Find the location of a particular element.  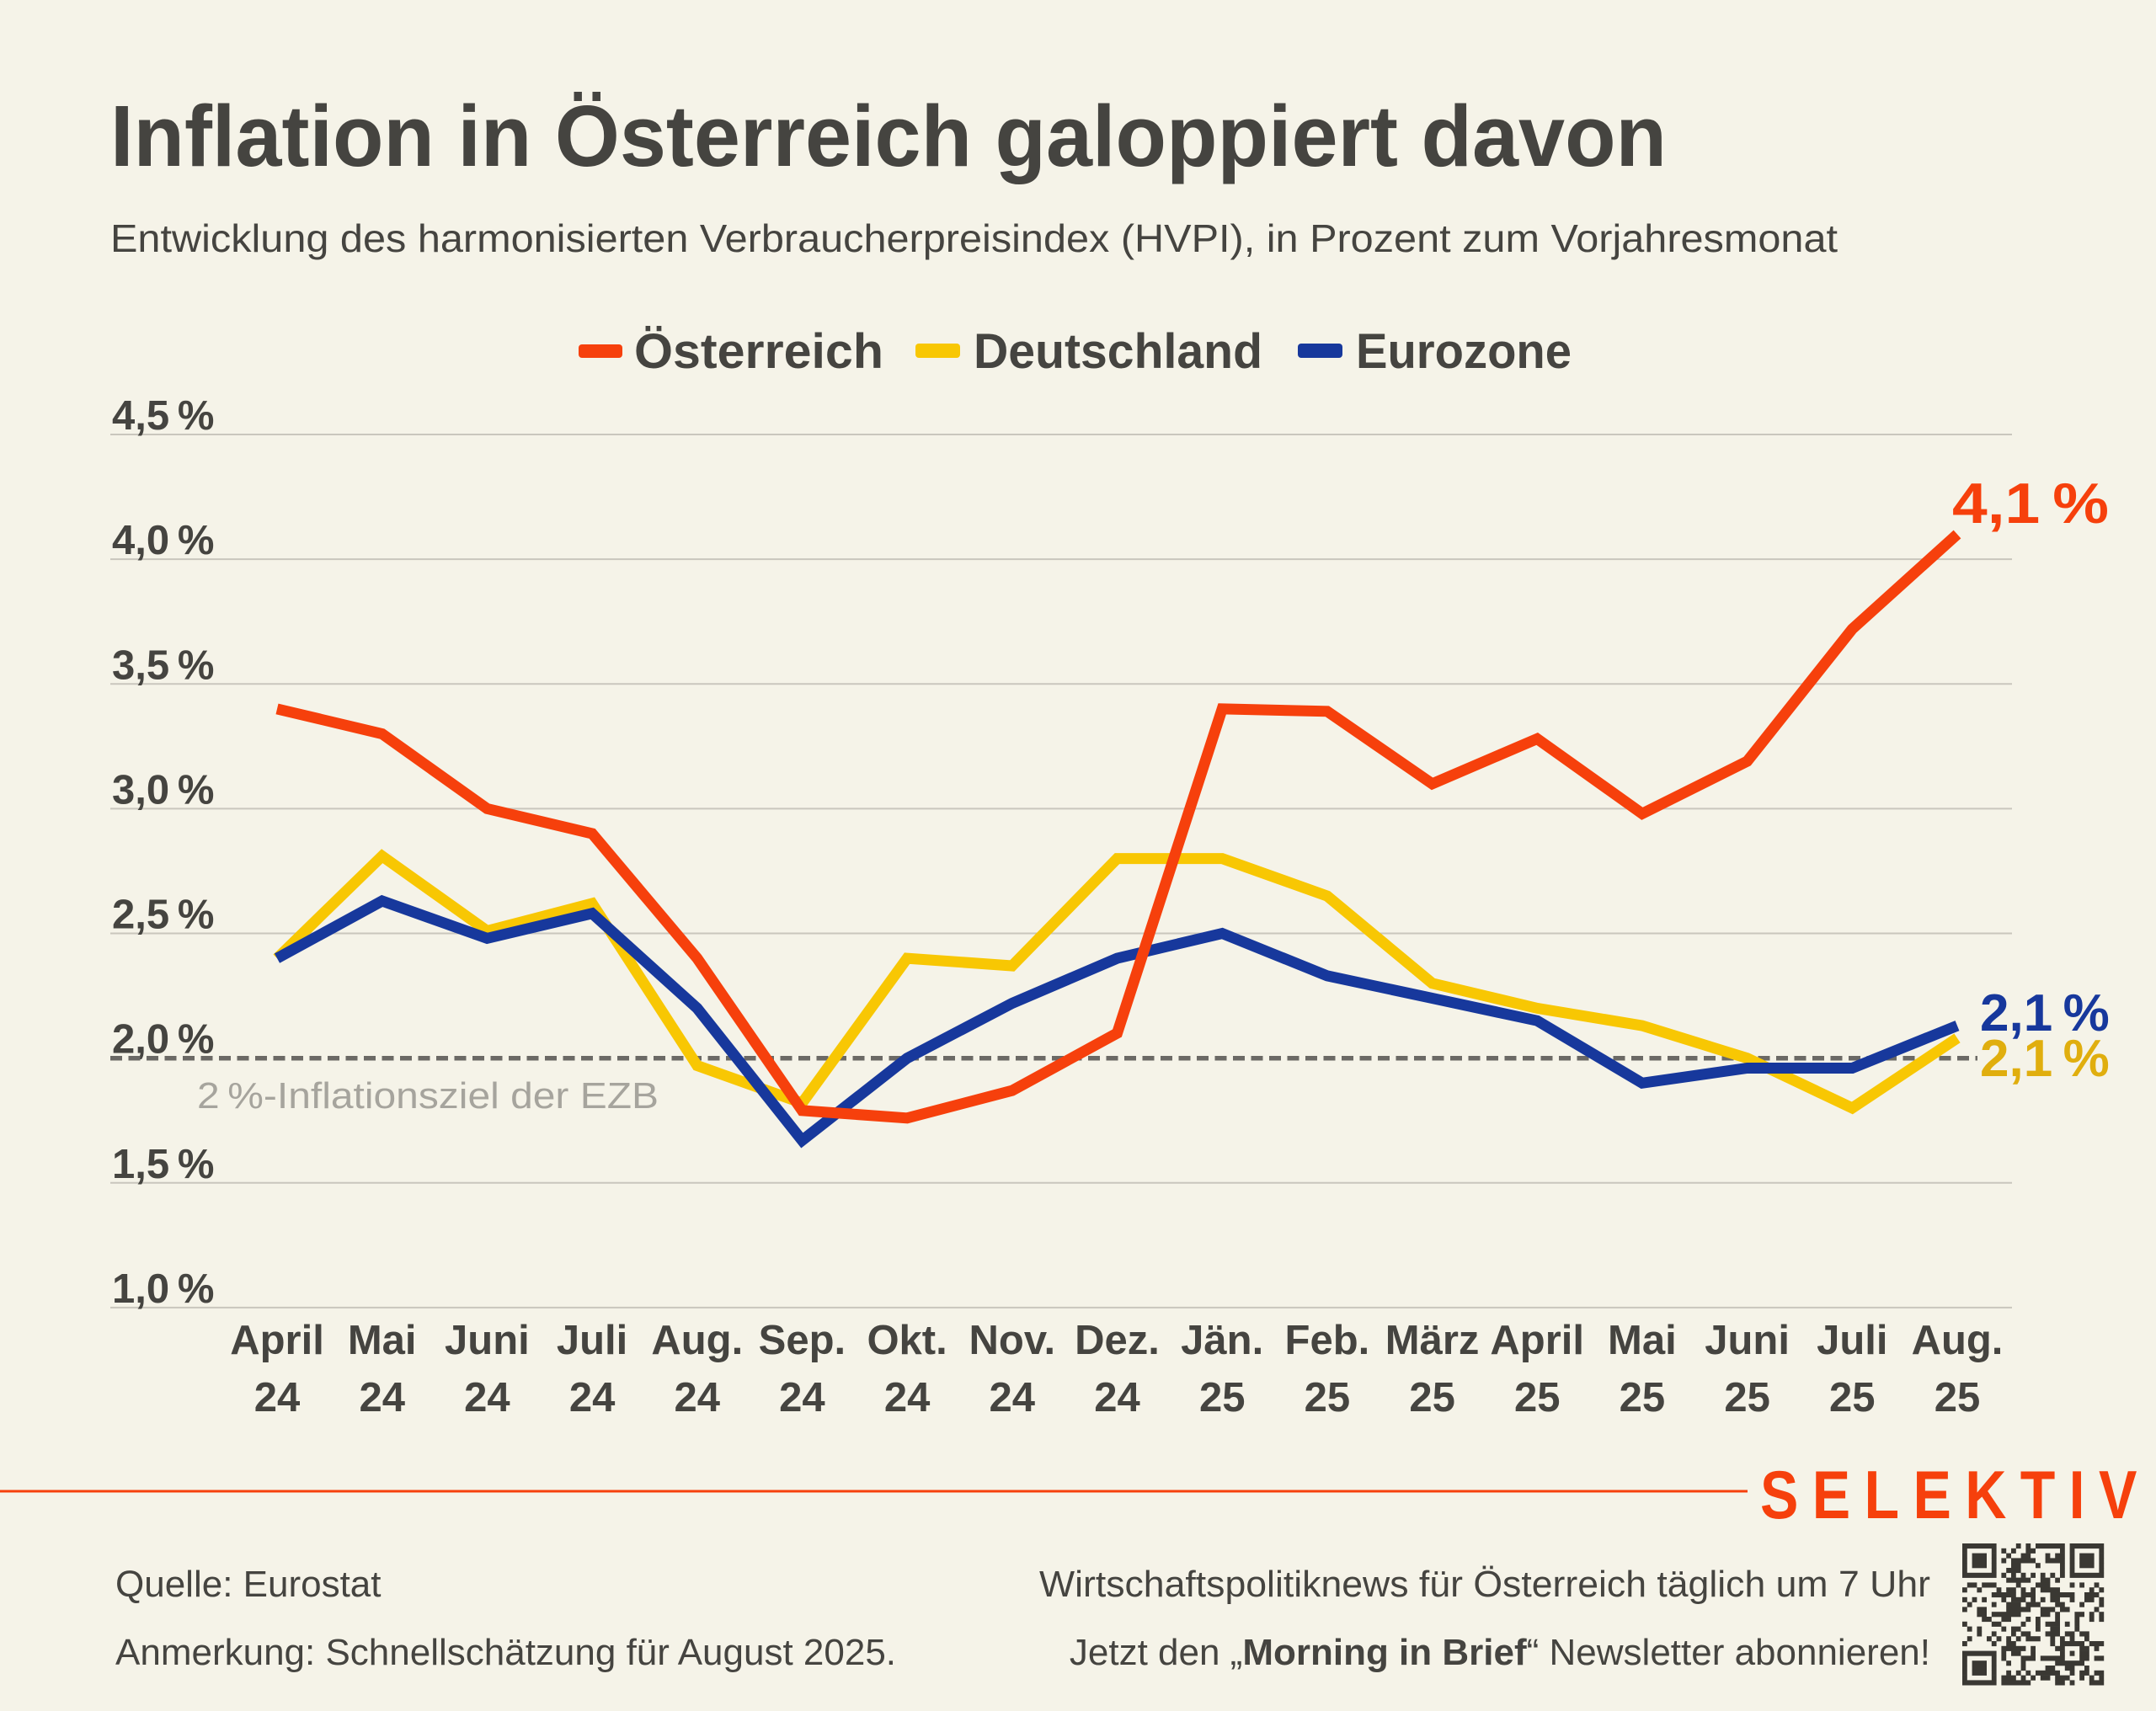

svg-text: 3,0 % is located at coordinates (163, 790).